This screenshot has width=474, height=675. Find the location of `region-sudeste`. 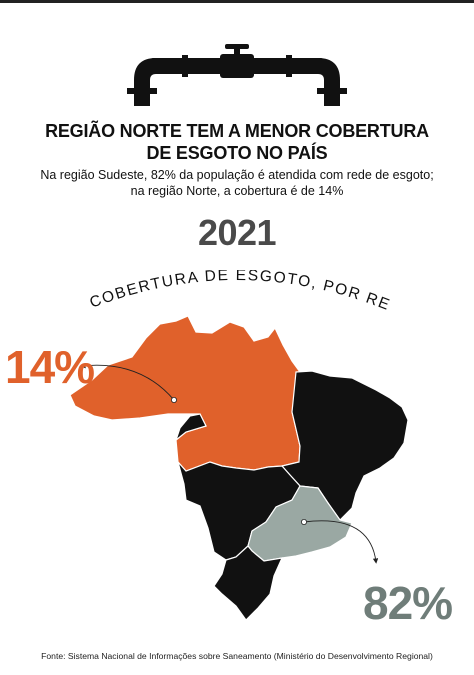

region-sudeste is located at coordinates (300, 523).